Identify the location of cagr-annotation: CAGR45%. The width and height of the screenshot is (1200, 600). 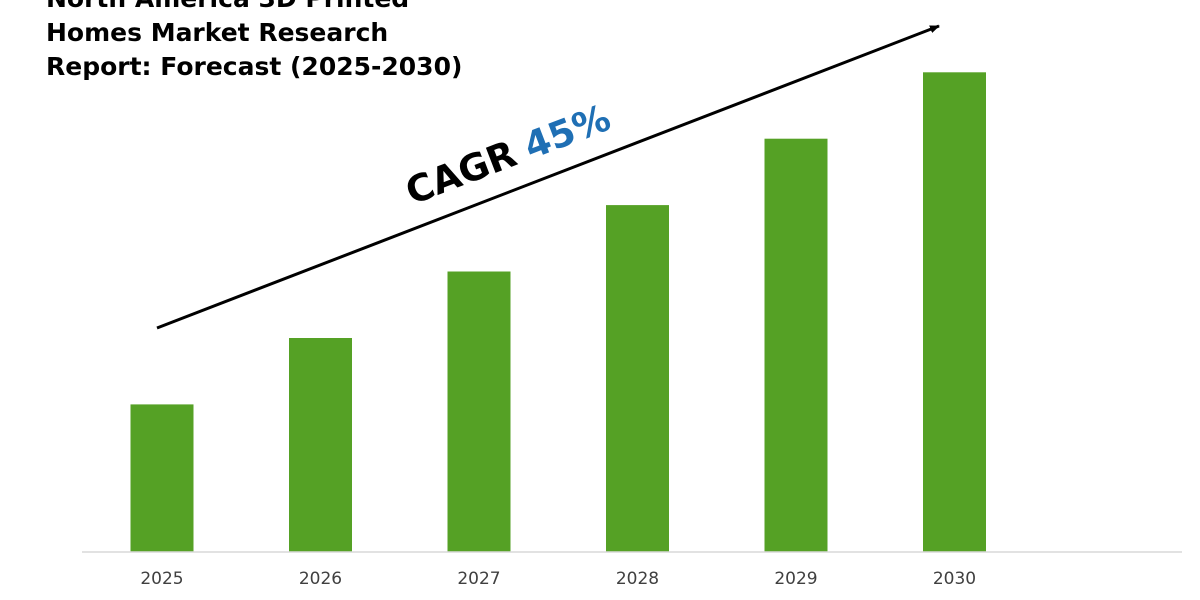
(508, 154).